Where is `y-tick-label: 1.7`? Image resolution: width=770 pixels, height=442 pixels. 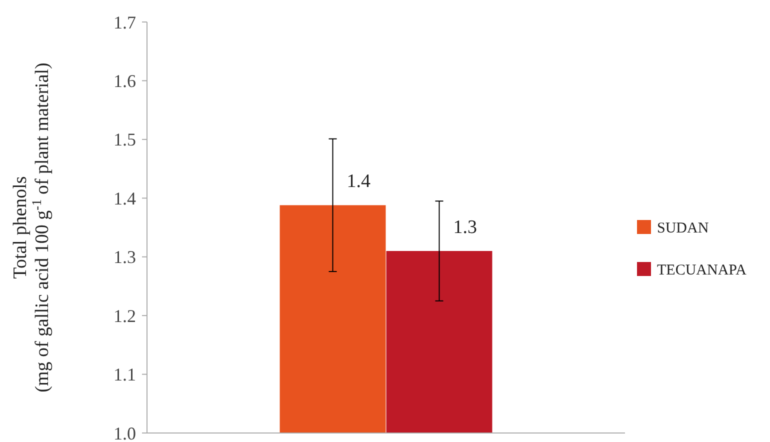 y-tick-label: 1.7 is located at coordinates (125, 22).